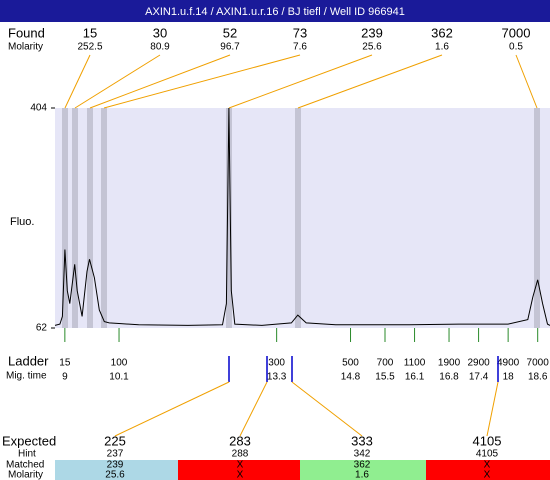 This screenshot has width=550, height=480. I want to click on ladder-size: 500, so click(350, 363).